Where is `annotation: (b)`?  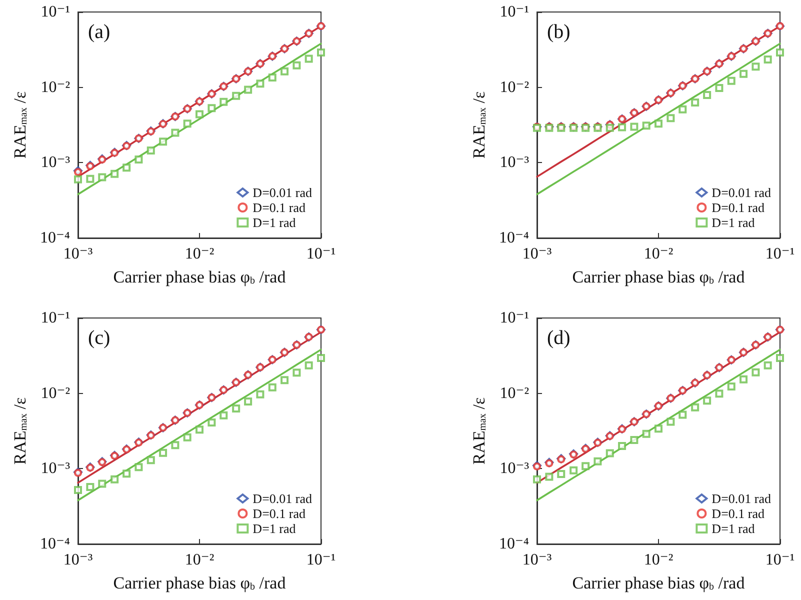
annotation: (b) is located at coordinates (558, 32).